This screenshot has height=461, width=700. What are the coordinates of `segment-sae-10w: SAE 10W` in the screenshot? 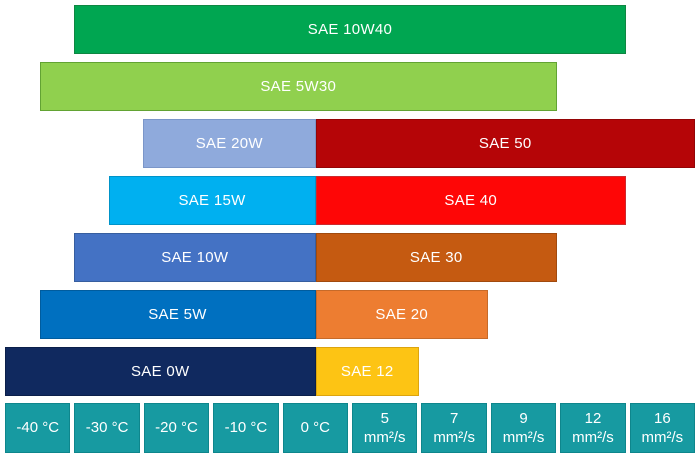 It's located at (195, 257).